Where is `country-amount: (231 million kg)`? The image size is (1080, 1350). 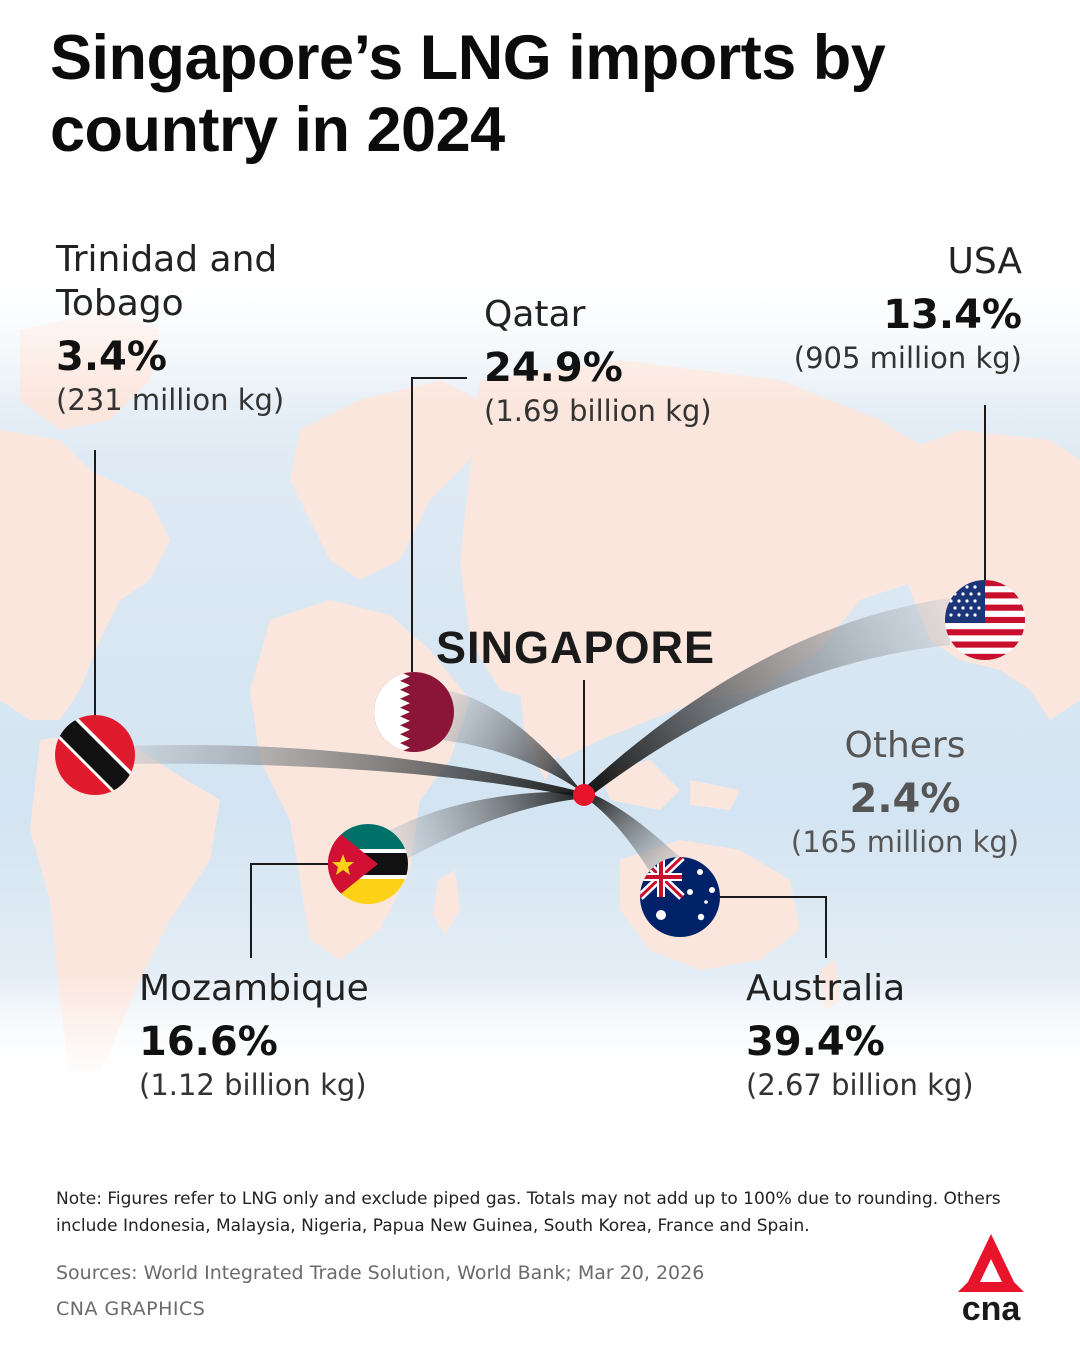 country-amount: (231 million kg) is located at coordinates (170, 400).